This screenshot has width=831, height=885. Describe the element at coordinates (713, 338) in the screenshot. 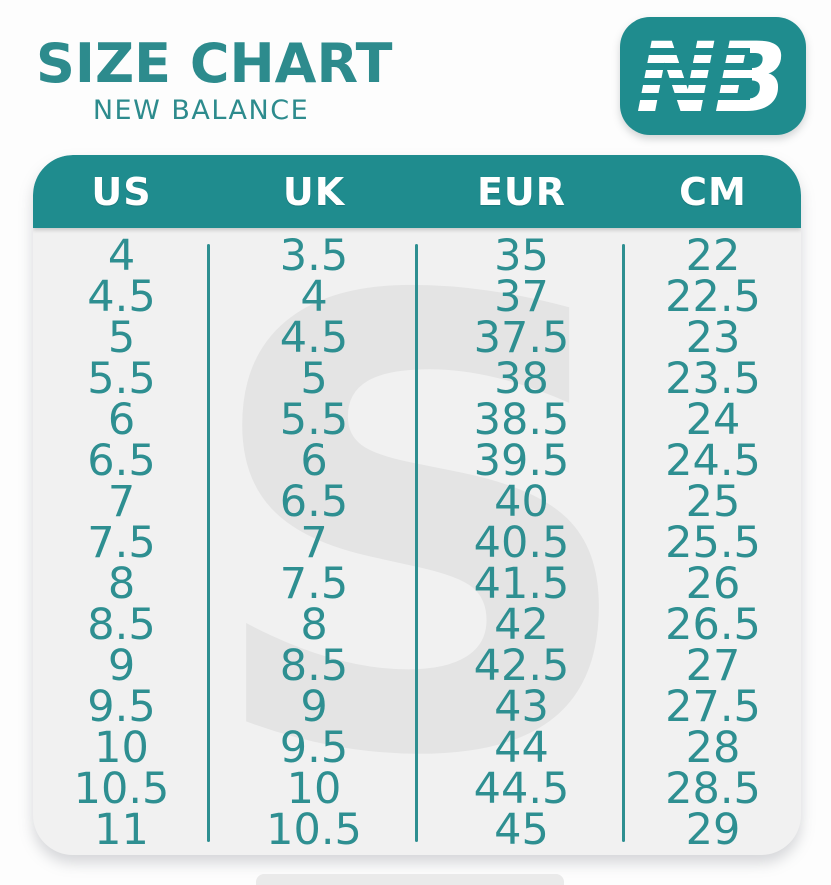

I see `size-cell: 23` at that location.